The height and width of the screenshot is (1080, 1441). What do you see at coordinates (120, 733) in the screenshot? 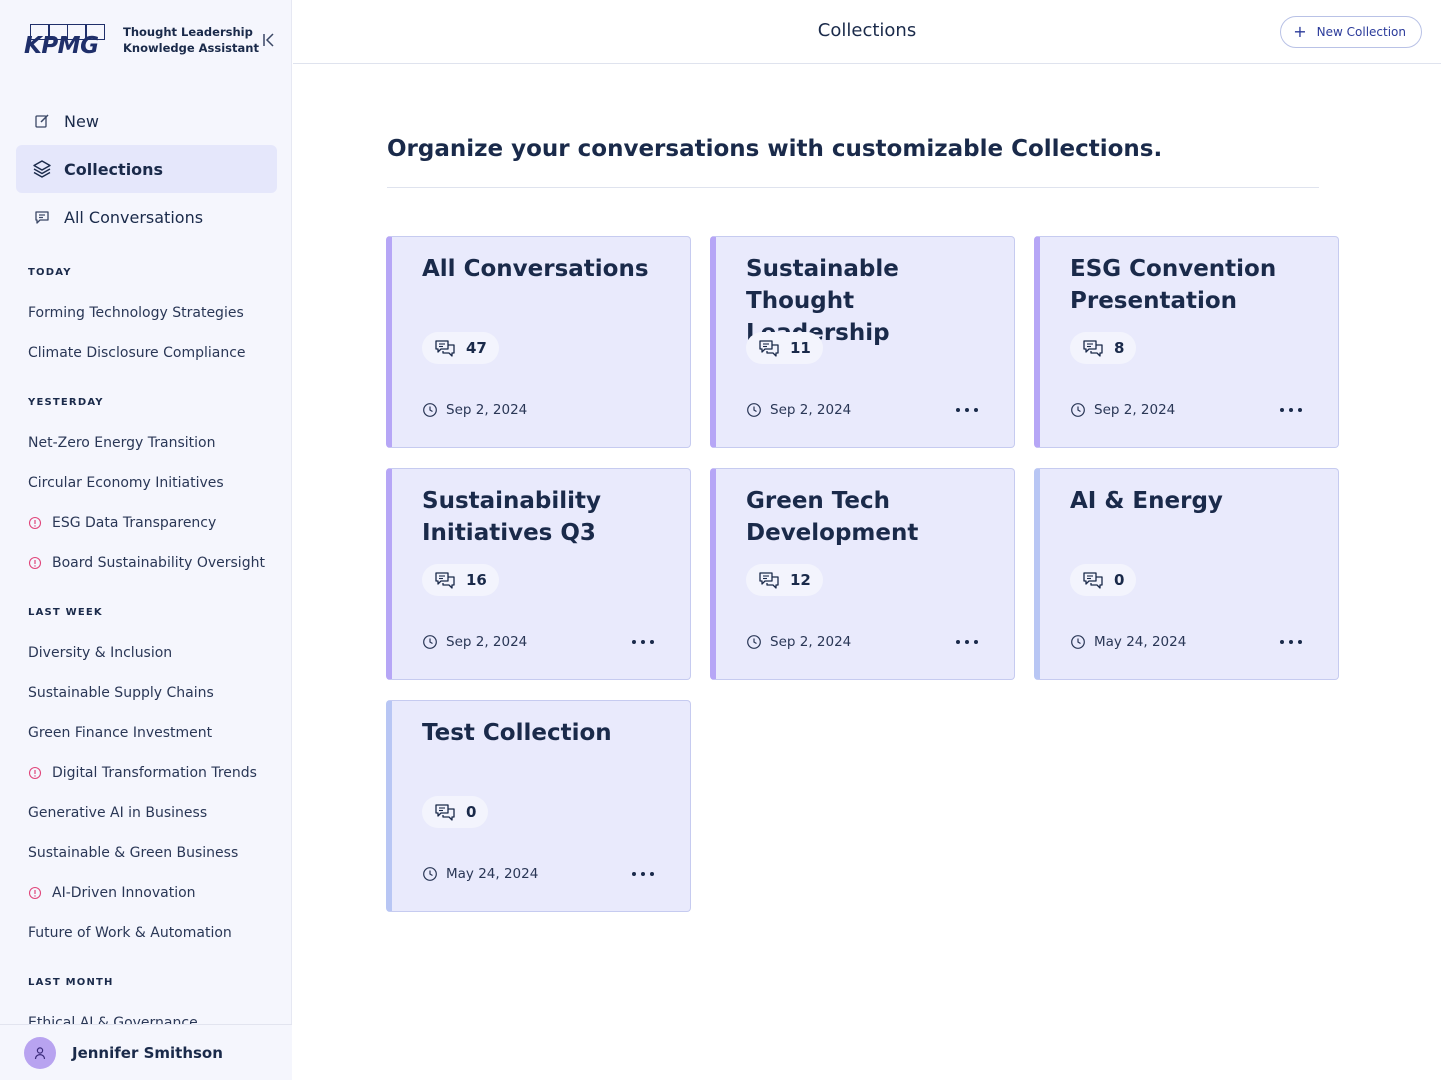
I see `history-item-label: Green Finance Investment` at bounding box center [120, 733].